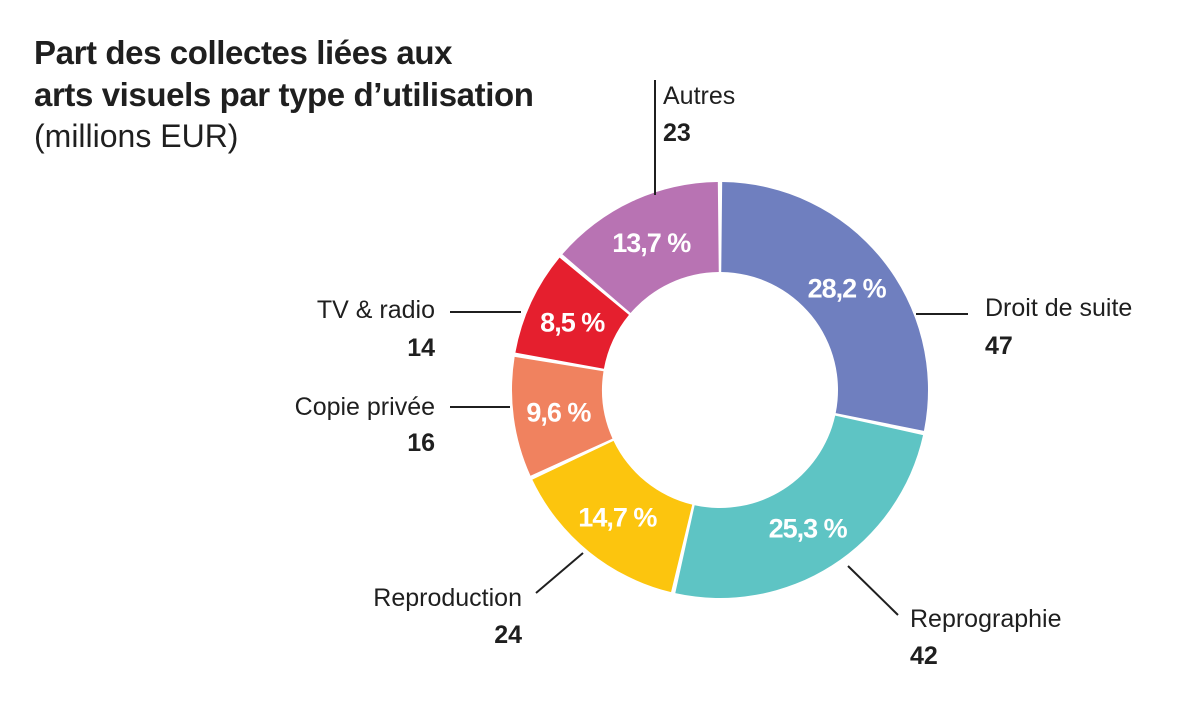 The image size is (1200, 710). I want to click on category-value-reprographie: 42, so click(924, 656).